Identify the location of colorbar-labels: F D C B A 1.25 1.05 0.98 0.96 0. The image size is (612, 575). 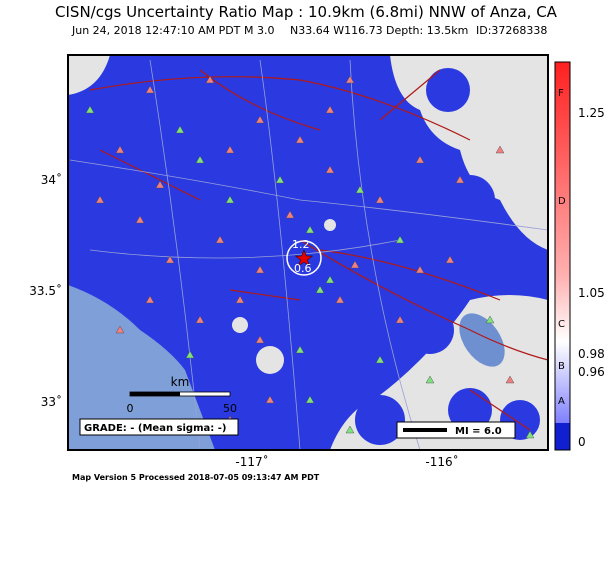
(581, 268).